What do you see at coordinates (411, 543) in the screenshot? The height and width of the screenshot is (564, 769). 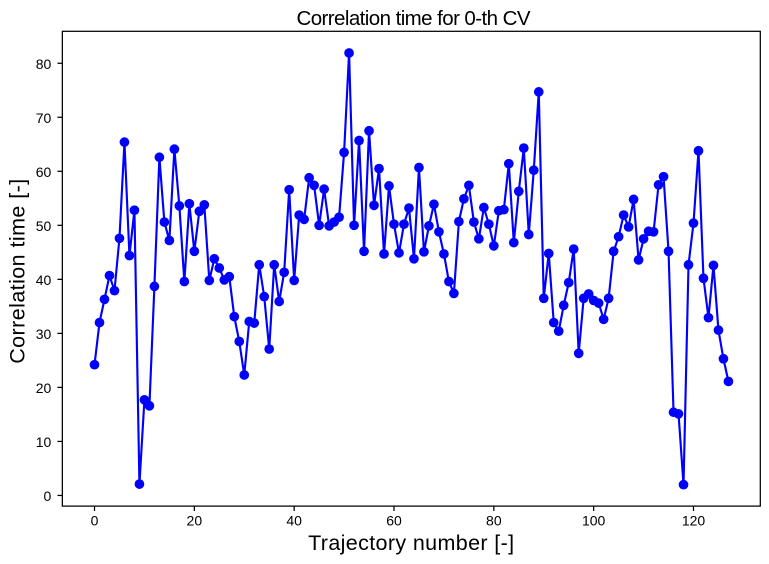 I see `svg-text: Trajectory number [-]` at bounding box center [411, 543].